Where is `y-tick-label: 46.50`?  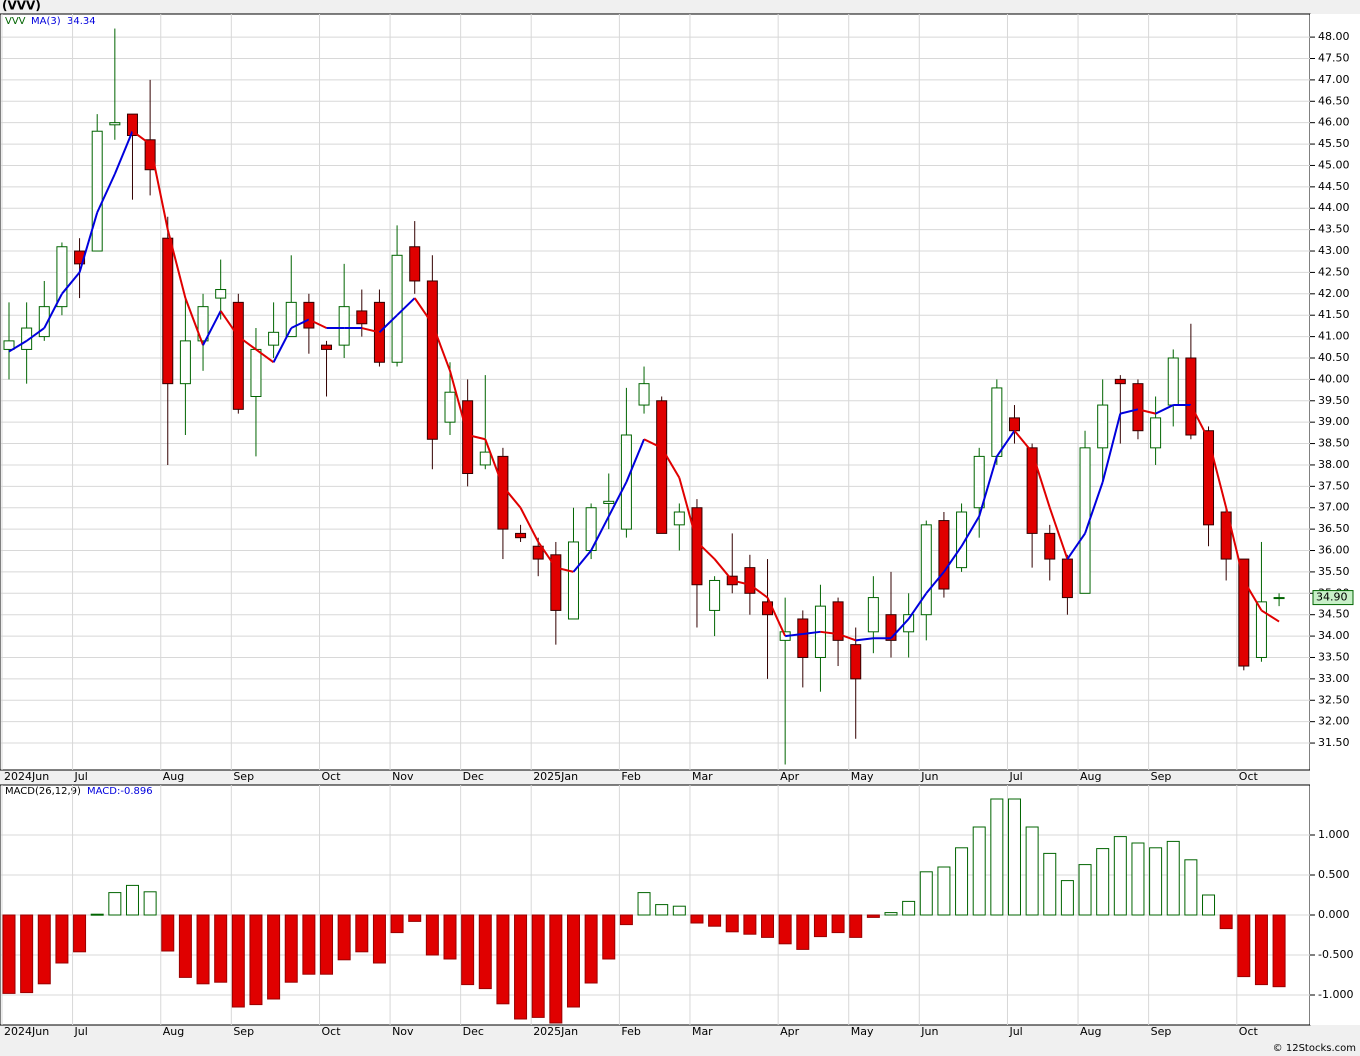 y-tick-label: 46.50 is located at coordinates (1334, 100).